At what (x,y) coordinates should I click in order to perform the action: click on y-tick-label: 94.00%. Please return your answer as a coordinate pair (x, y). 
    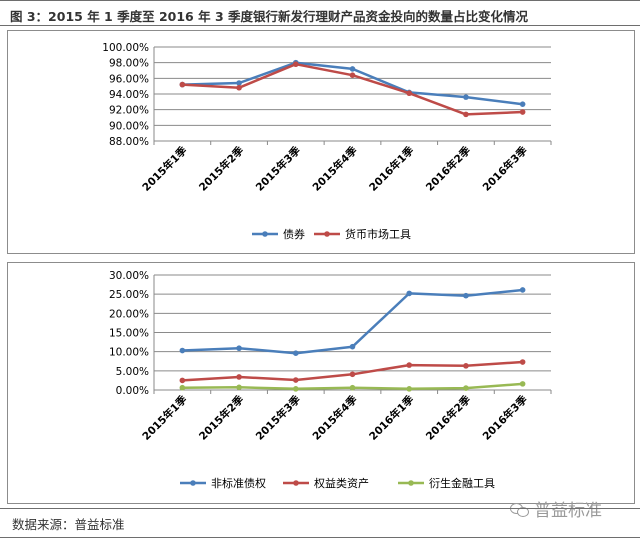
    Looking at the image, I should click on (129, 95).